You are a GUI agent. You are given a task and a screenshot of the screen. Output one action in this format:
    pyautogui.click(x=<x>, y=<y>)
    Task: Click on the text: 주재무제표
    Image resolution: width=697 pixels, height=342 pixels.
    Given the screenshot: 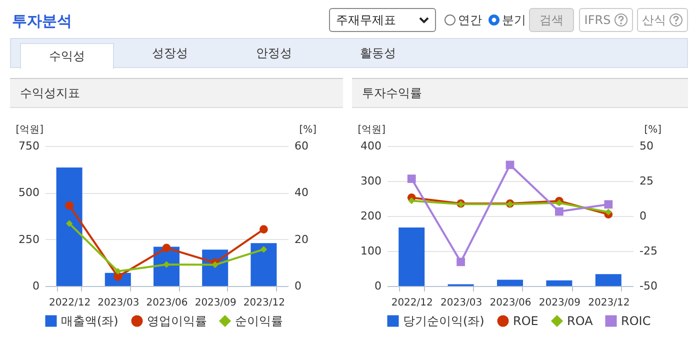 What is the action you would take?
    pyautogui.click(x=366, y=20)
    